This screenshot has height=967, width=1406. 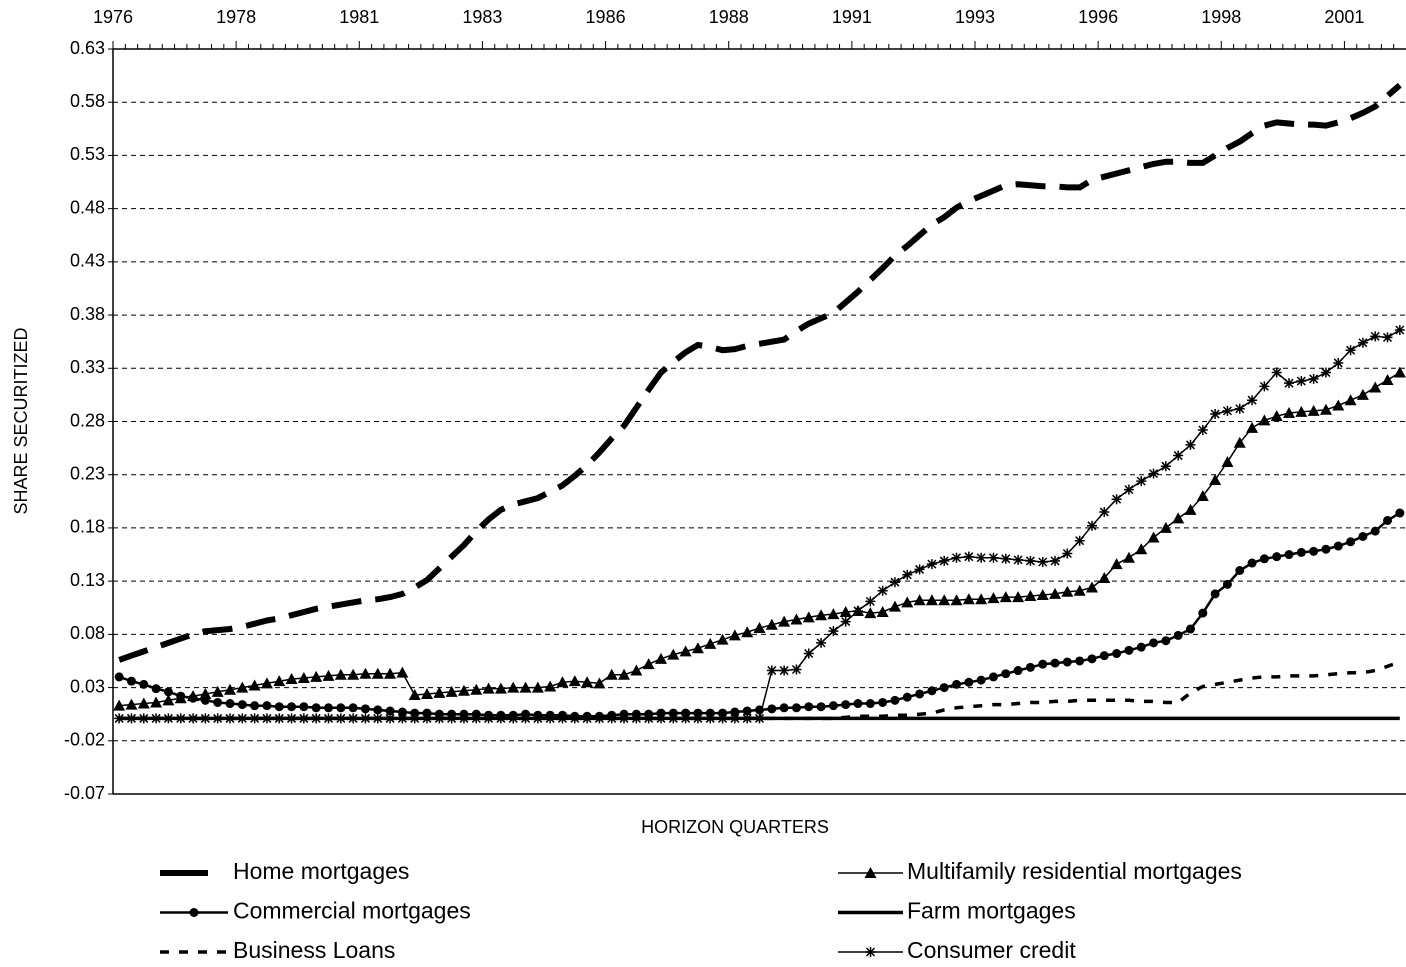 I want to click on y-tick-label: 0.63, so click(x=87, y=48).